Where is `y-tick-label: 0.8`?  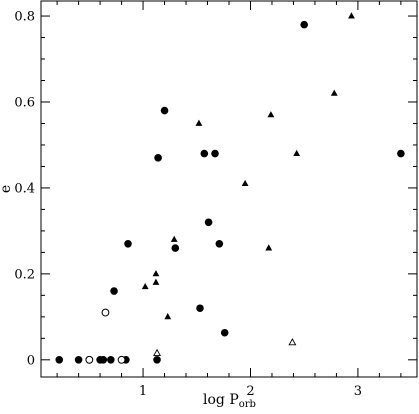 y-tick-label: 0.8 is located at coordinates (24, 17).